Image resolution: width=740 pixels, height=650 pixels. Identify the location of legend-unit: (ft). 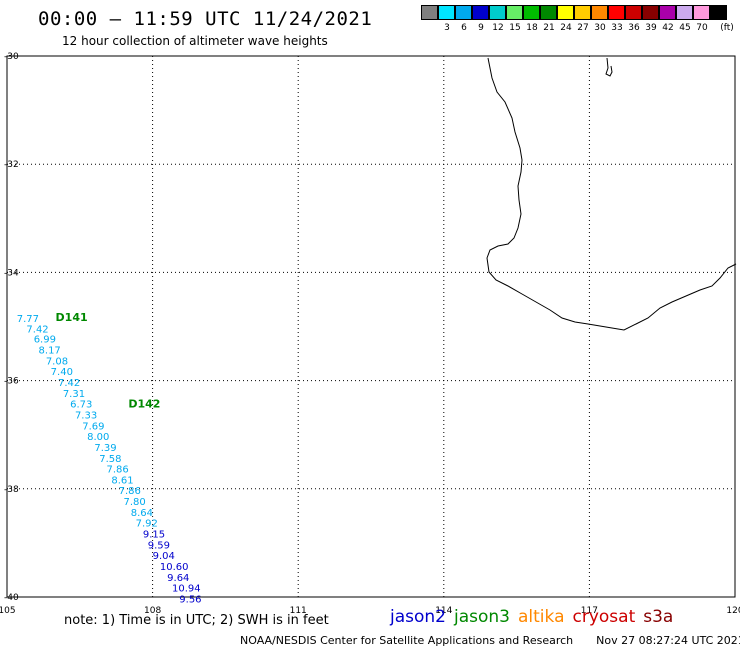
(727, 28).